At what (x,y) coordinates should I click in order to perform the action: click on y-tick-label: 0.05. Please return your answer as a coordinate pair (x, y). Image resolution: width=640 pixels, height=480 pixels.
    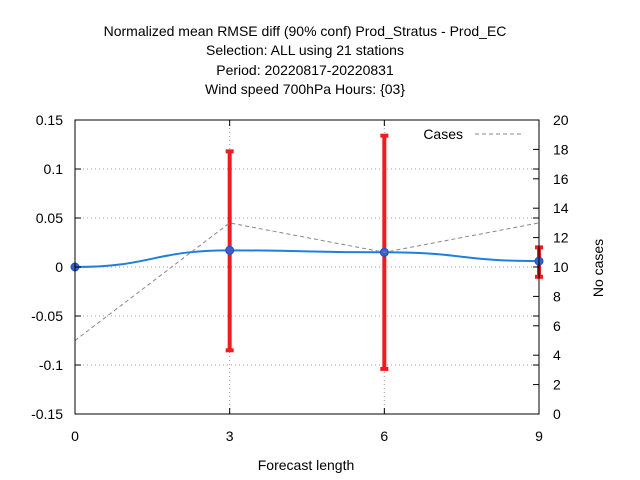
    Looking at the image, I should click on (49, 218).